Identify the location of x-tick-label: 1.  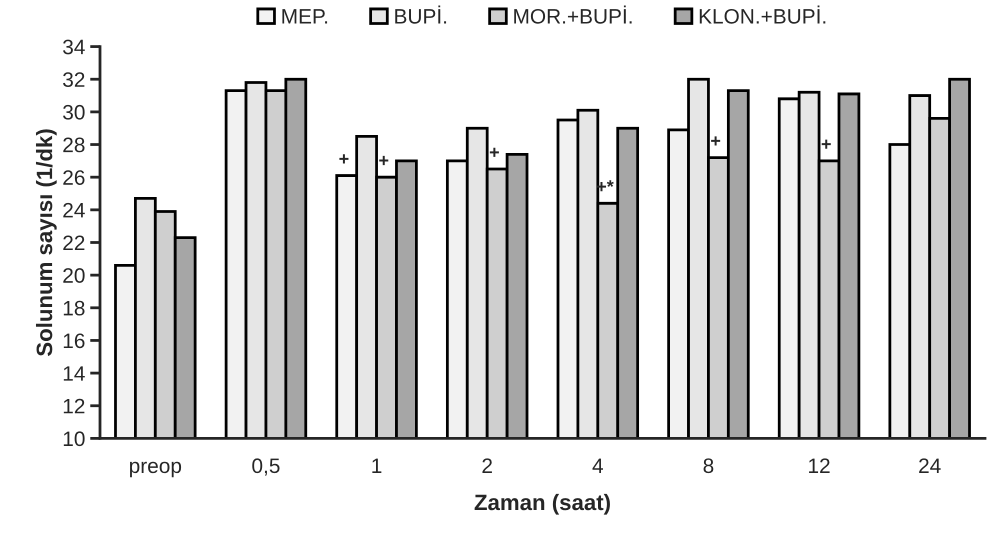
(377, 465).